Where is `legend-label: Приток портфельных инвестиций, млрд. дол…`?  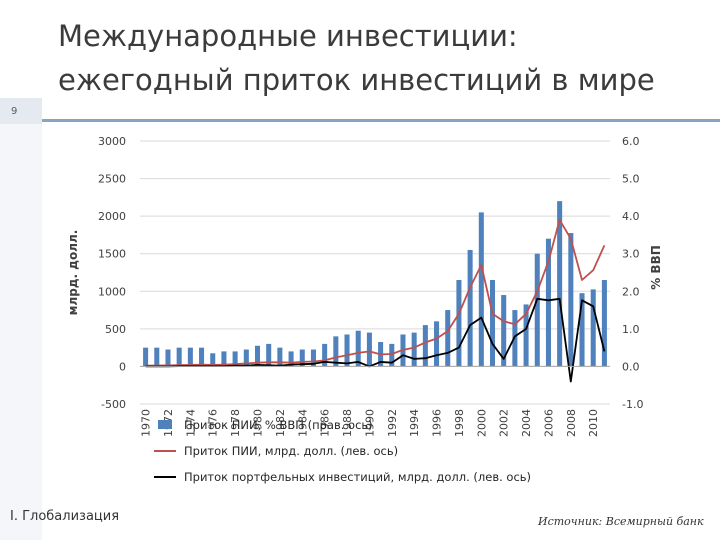 legend-label: Приток портфельных инвестиций, млрд. дол… is located at coordinates (357, 477).